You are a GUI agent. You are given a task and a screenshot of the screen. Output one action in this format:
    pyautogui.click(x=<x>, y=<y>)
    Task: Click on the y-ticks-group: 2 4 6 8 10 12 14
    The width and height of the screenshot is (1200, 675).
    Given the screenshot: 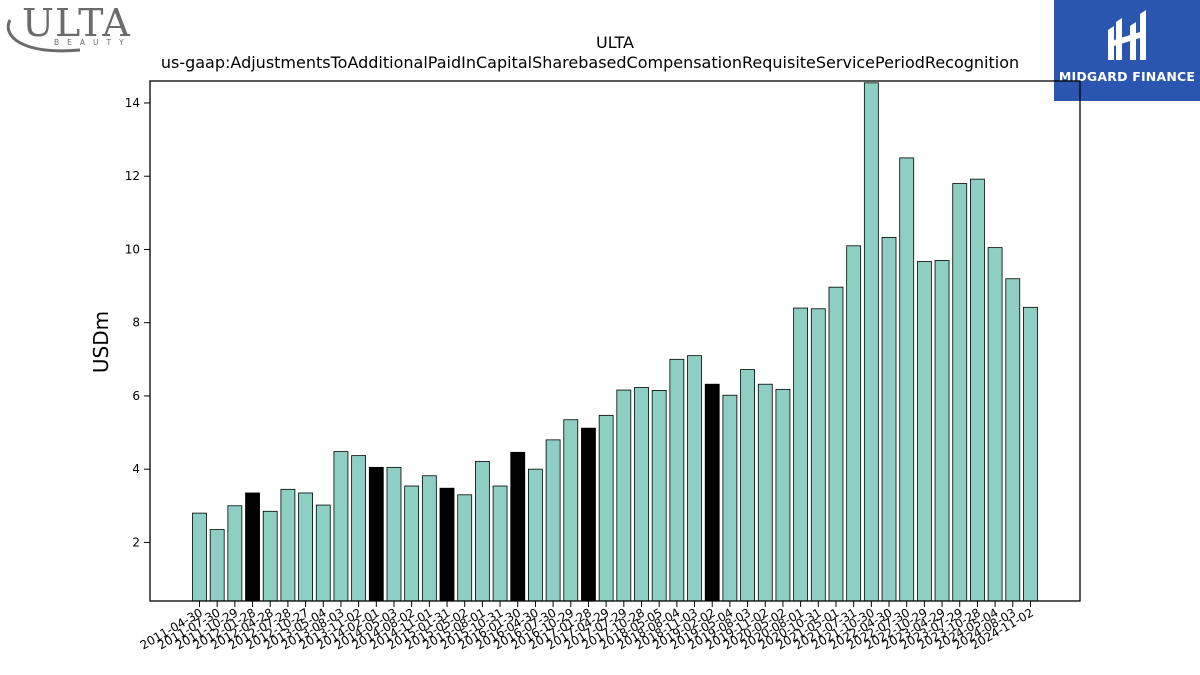 What is the action you would take?
    pyautogui.click(x=137, y=322)
    